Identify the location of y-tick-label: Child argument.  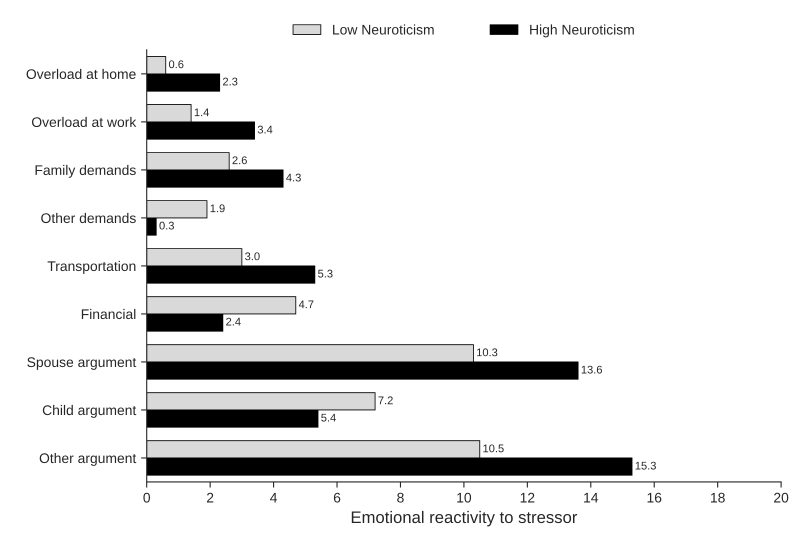
(89, 411).